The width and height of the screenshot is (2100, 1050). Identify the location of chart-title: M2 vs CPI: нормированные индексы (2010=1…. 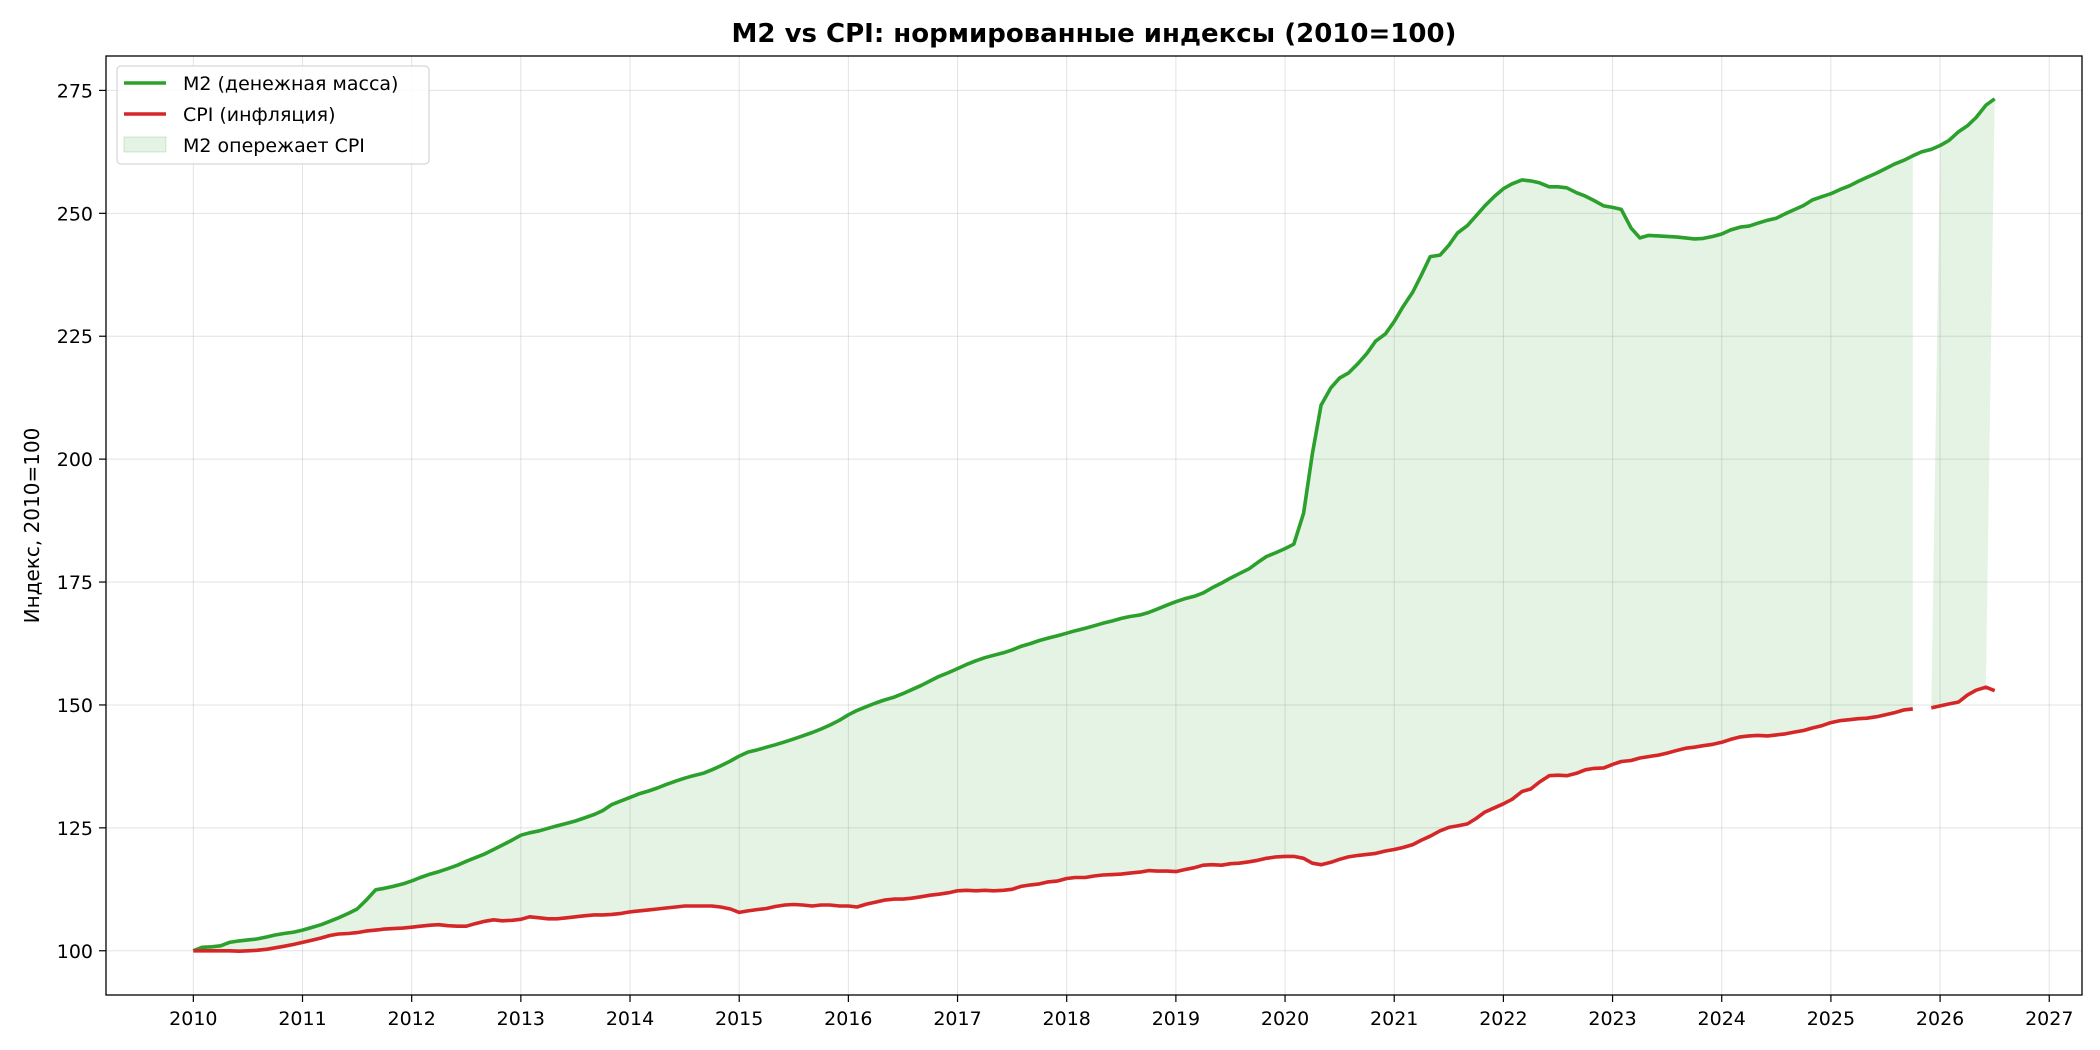
(1094, 34).